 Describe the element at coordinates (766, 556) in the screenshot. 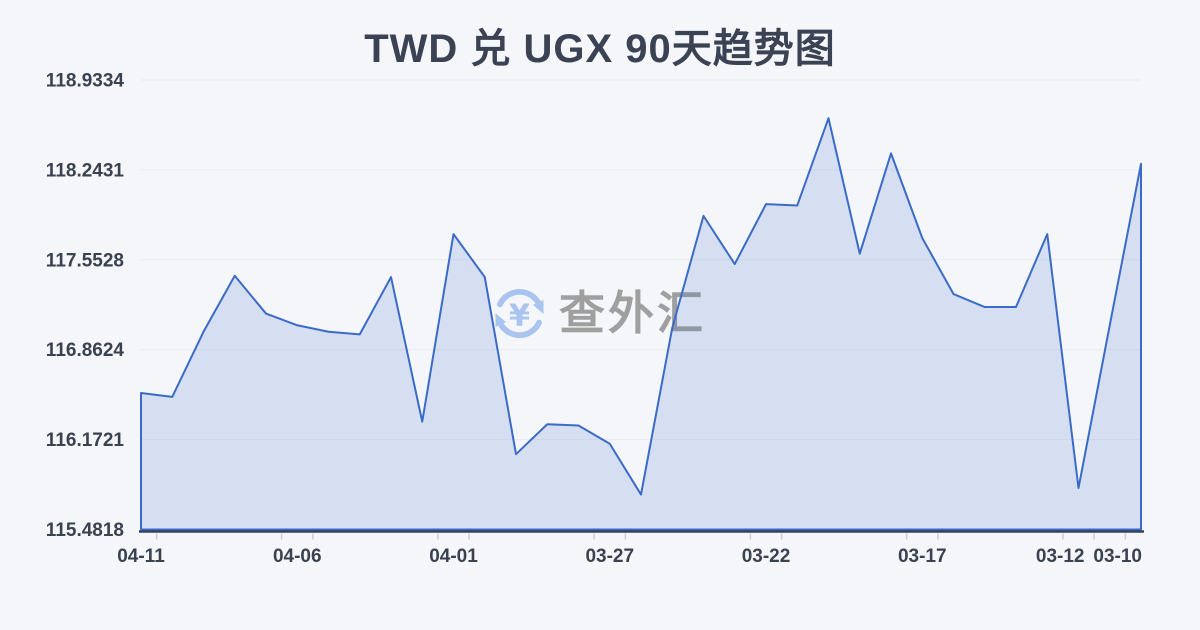

I see `x-axis-label: 03-22` at that location.